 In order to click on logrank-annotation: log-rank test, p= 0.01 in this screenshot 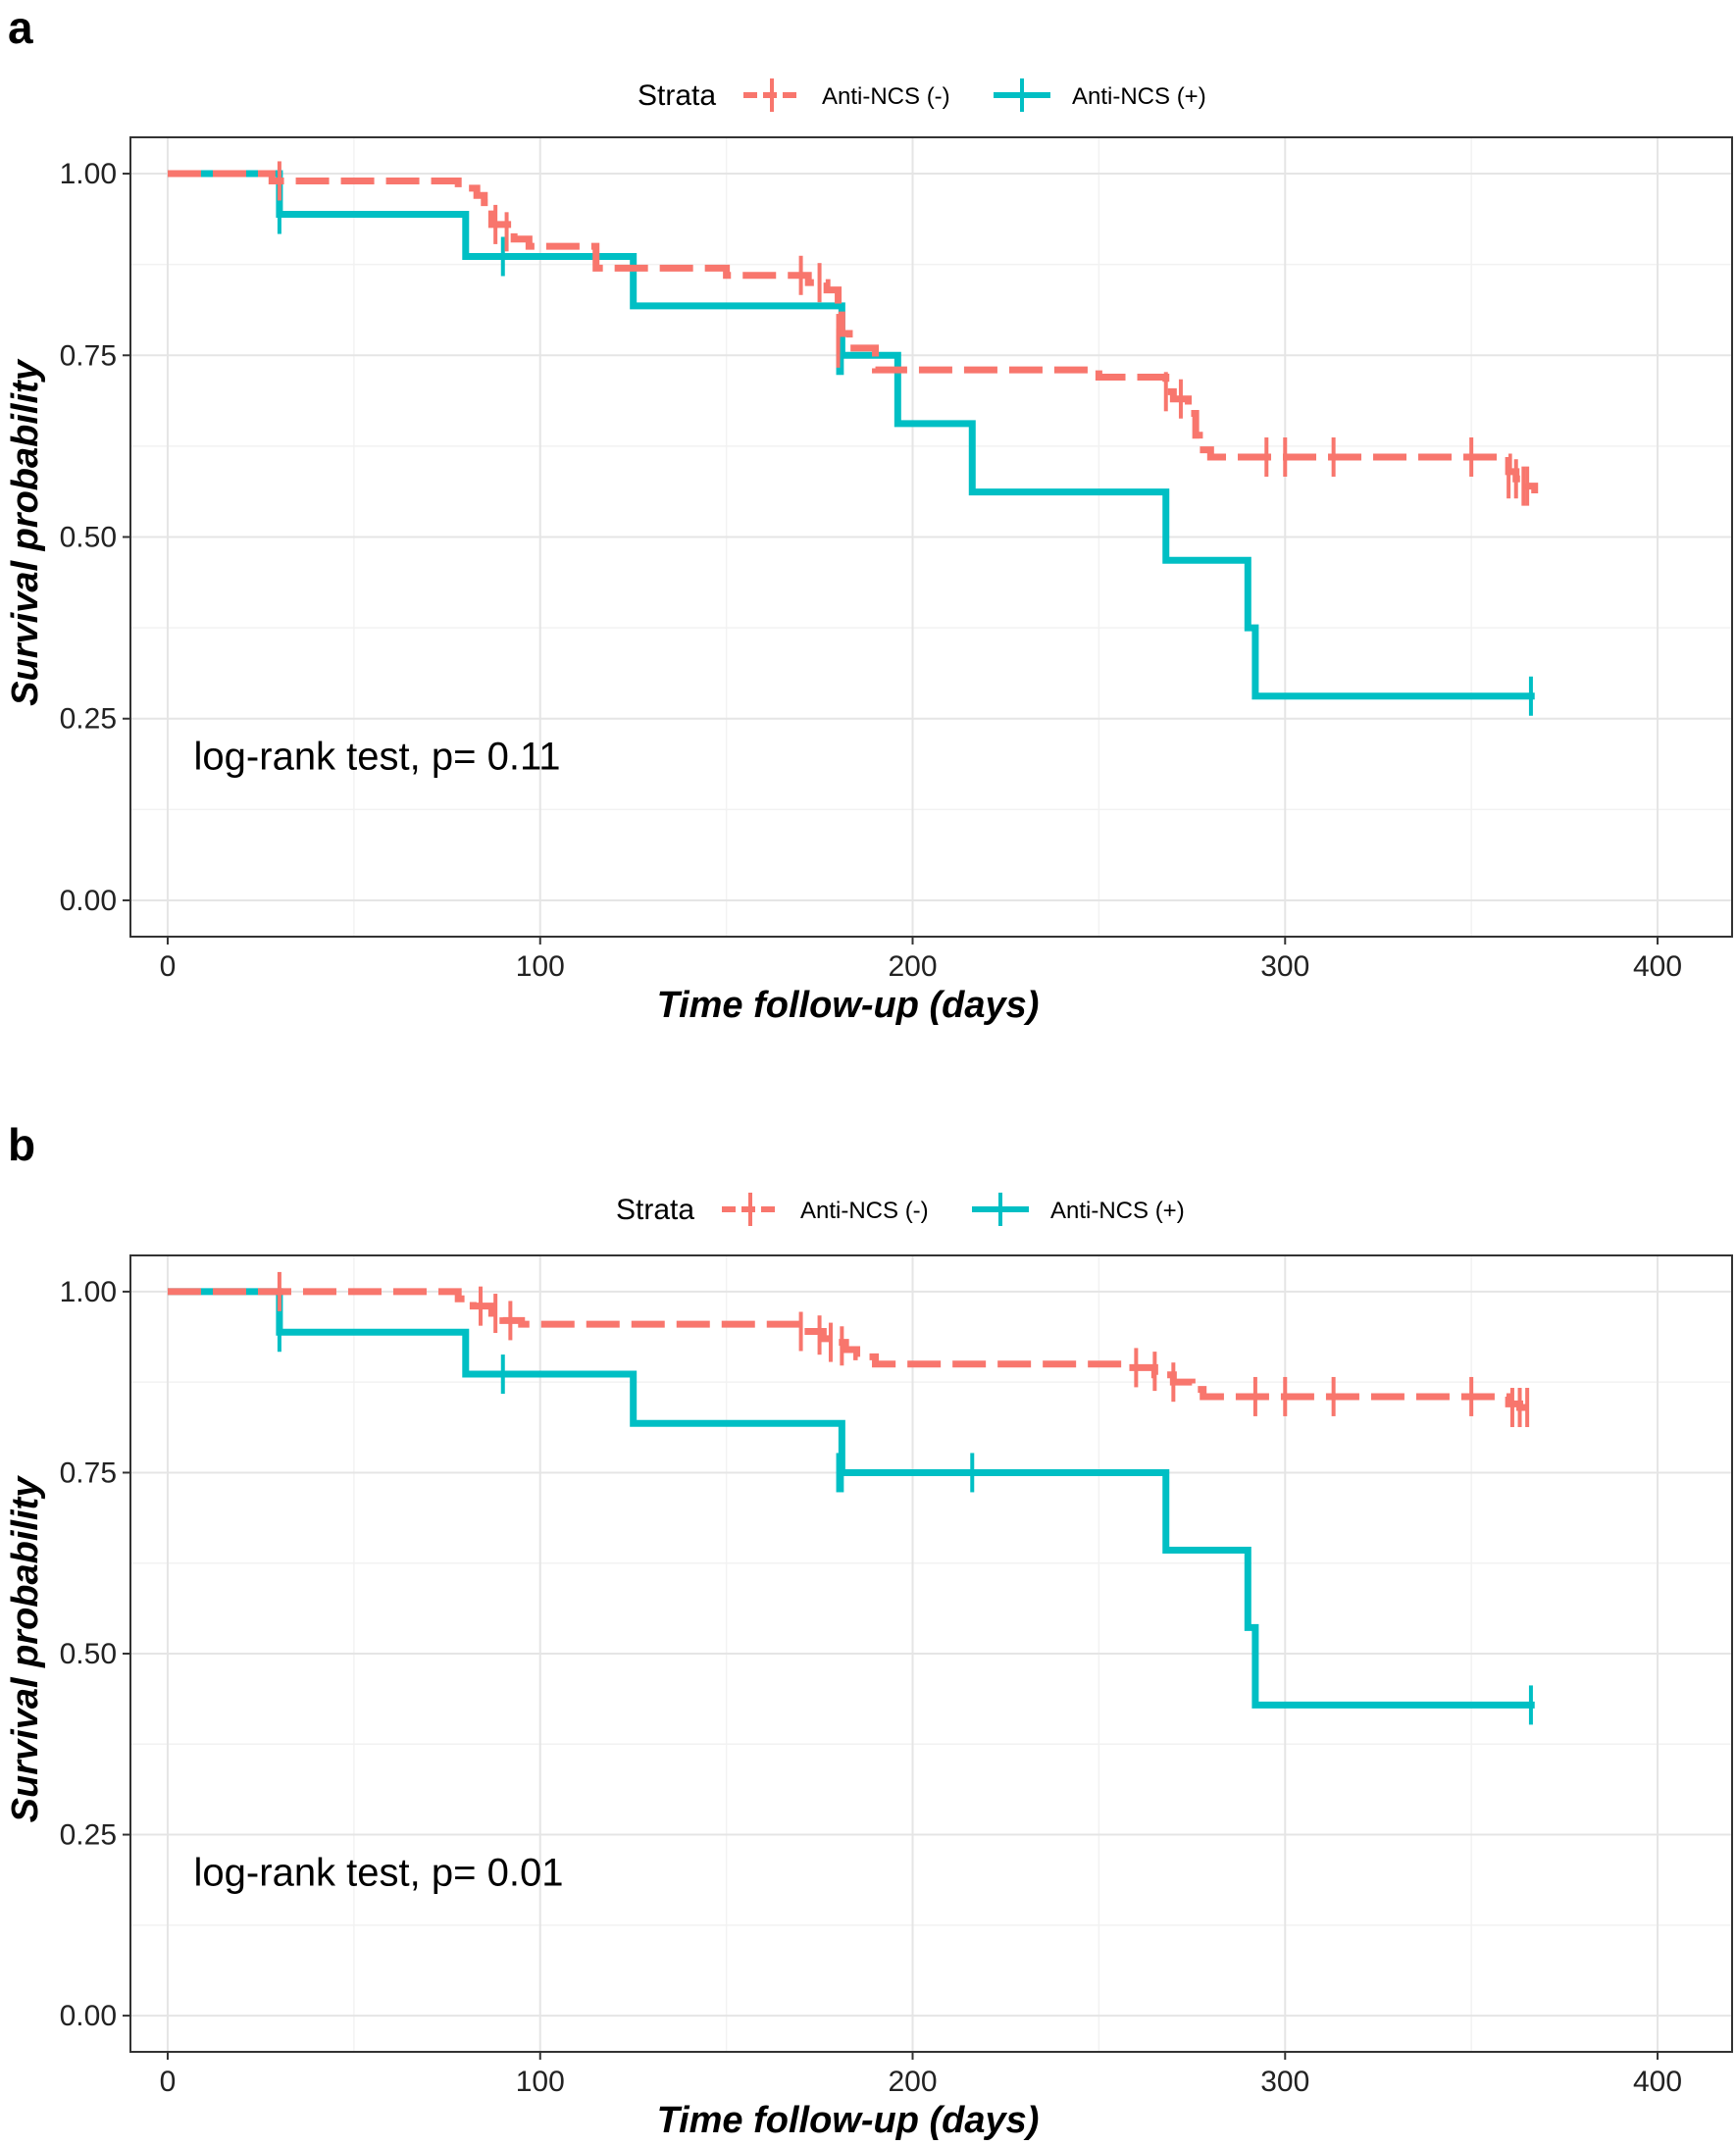, I will do `click(379, 1874)`.